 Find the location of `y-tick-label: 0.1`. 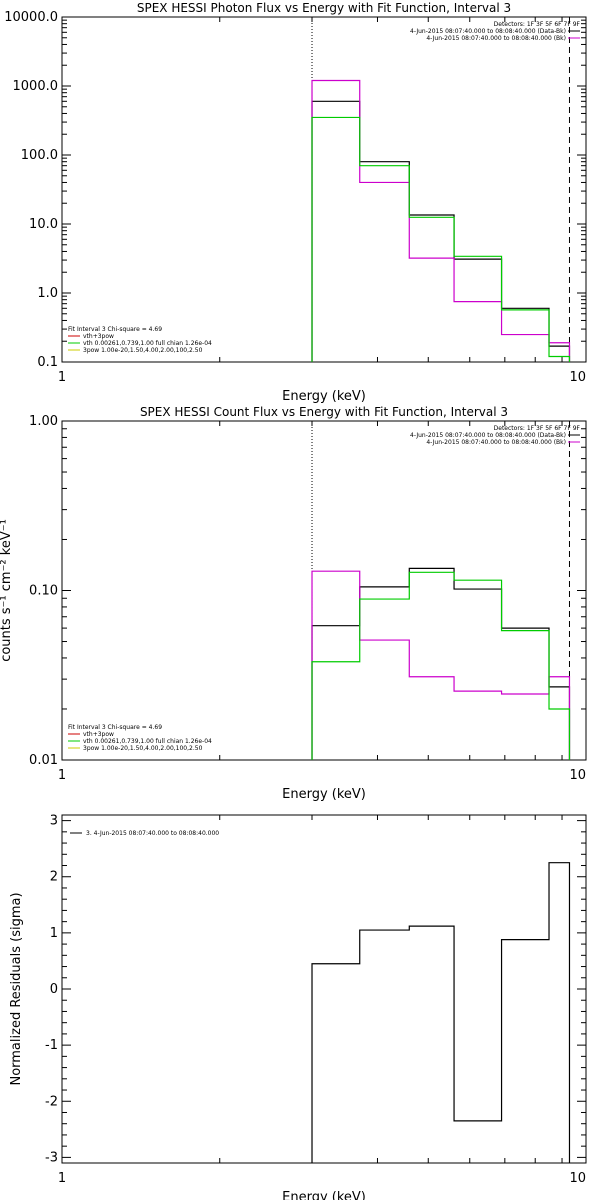

y-tick-label: 0.1 is located at coordinates (47, 362).